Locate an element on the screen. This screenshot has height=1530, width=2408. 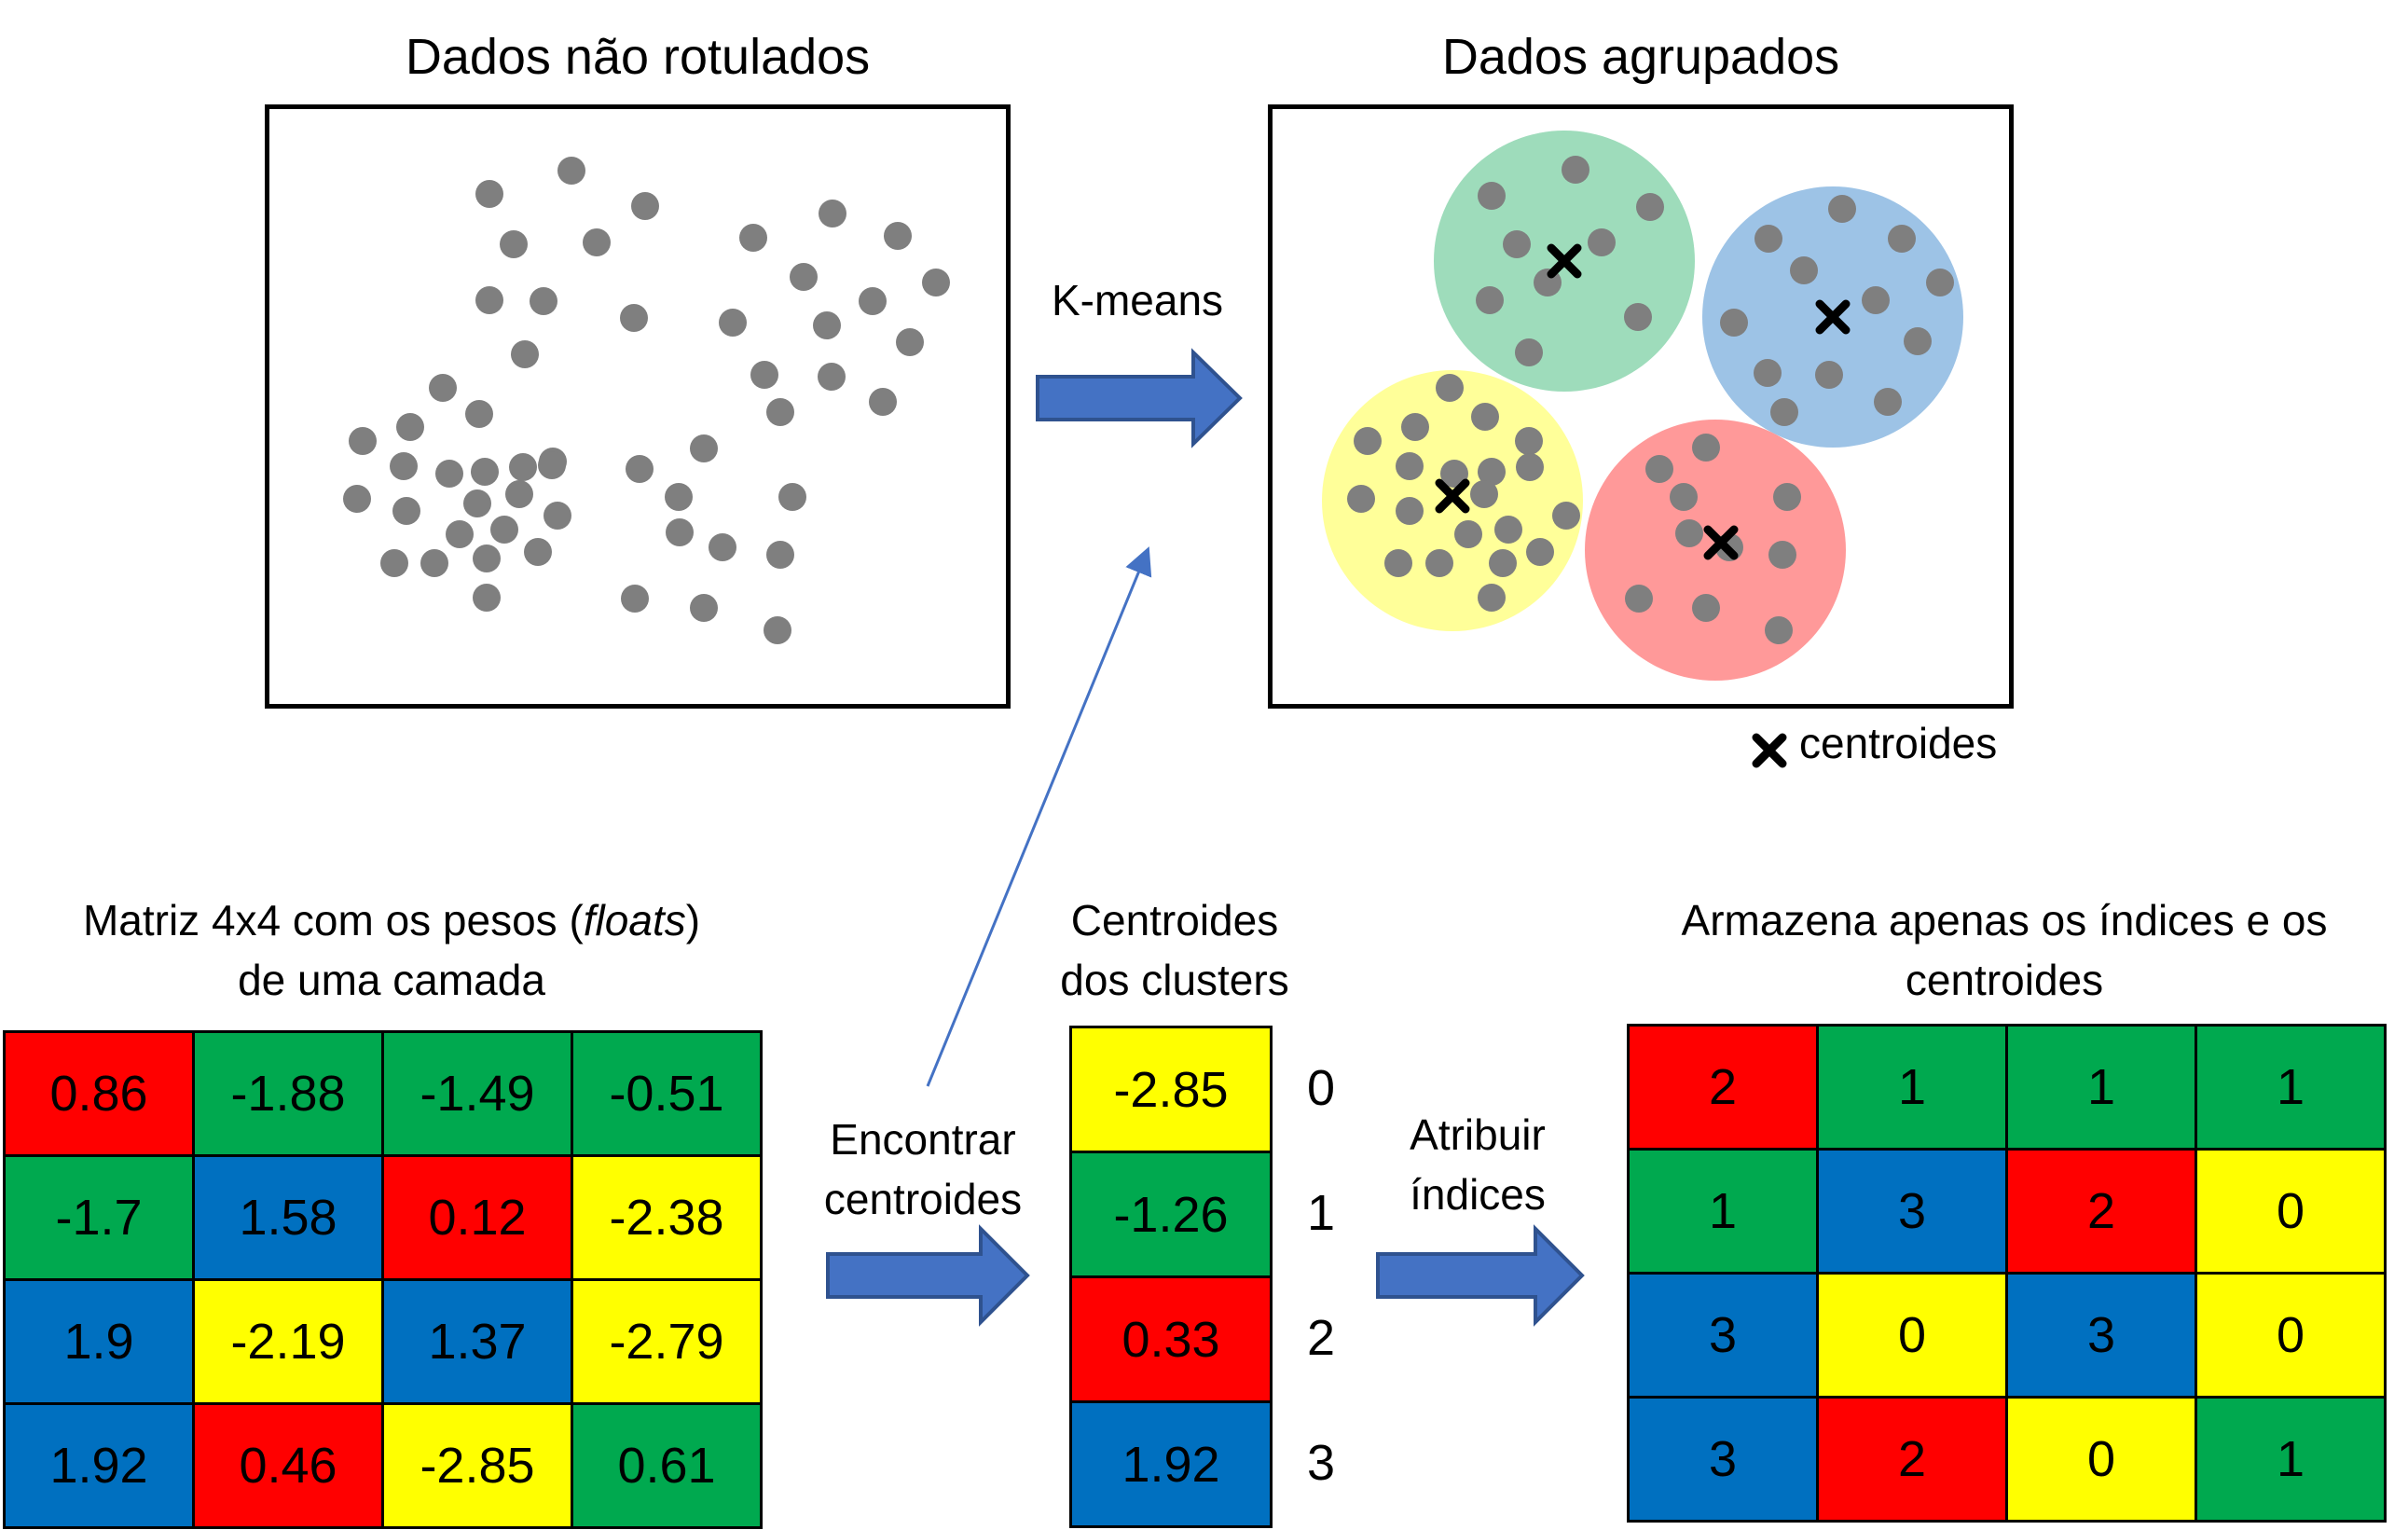
centroid-index-column: 0 1 2 3 is located at coordinates (1321, 1275).